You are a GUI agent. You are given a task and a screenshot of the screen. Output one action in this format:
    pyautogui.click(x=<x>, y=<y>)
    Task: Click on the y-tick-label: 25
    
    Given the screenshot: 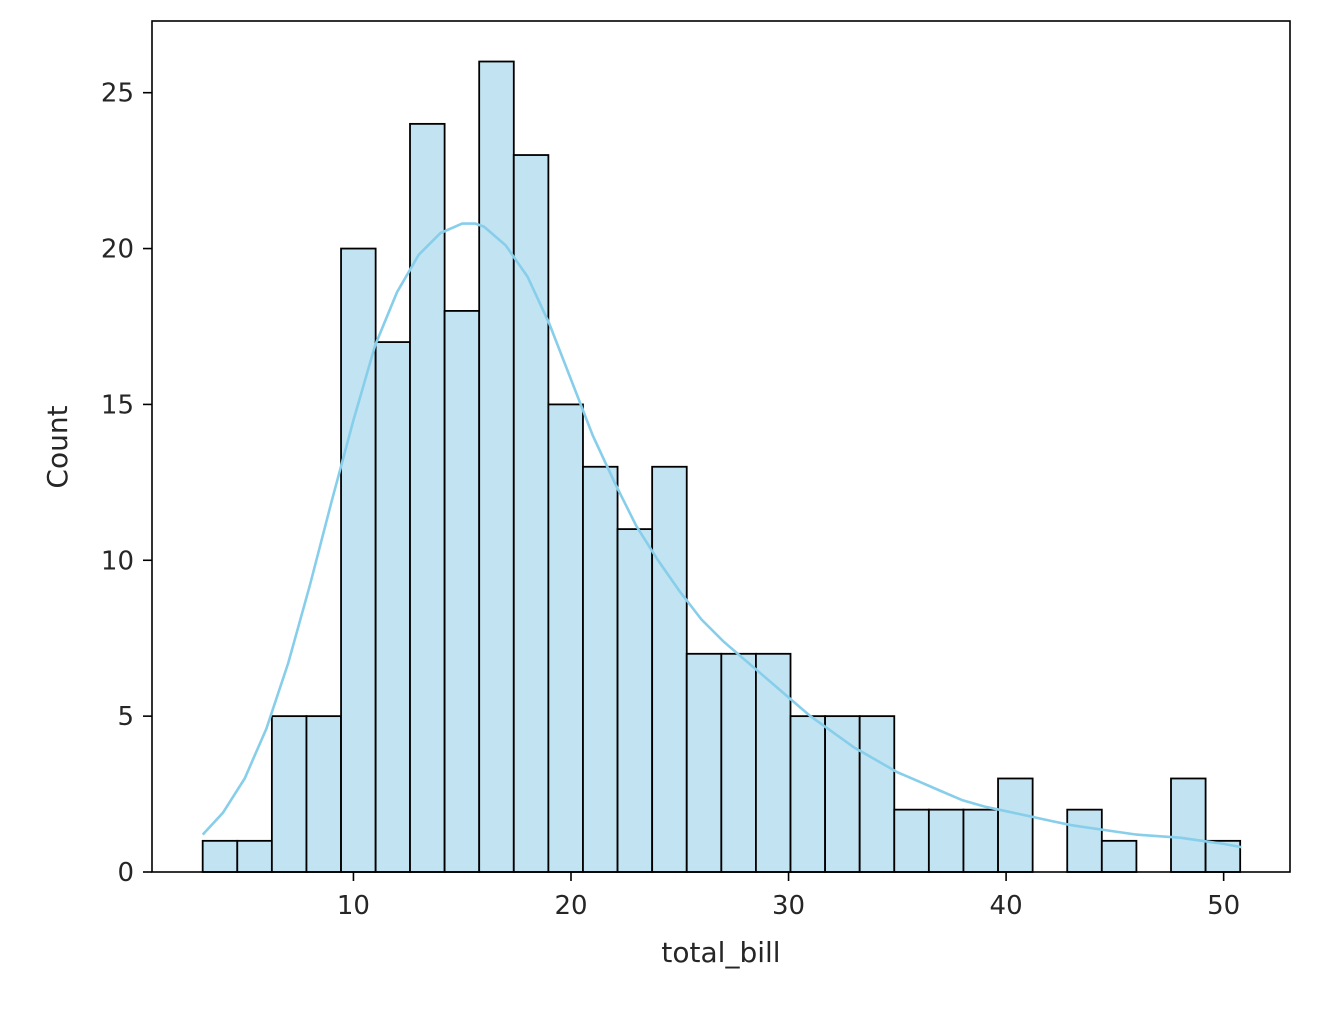 What is the action you would take?
    pyautogui.click(x=117, y=94)
    